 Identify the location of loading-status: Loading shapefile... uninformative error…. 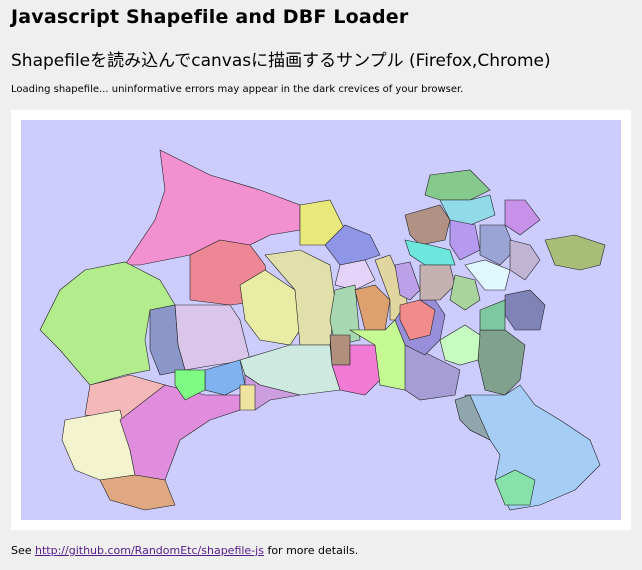
(237, 89).